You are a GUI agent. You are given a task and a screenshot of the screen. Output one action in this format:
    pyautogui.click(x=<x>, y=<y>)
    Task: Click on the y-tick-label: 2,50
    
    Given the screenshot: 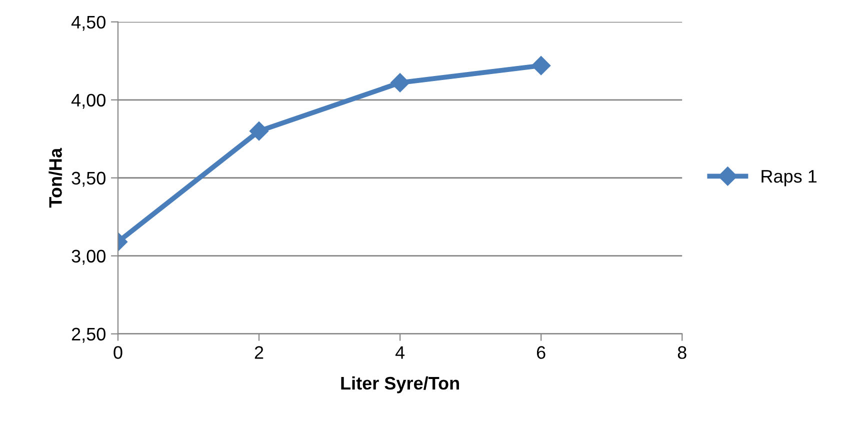 What is the action you would take?
    pyautogui.click(x=89, y=335)
    